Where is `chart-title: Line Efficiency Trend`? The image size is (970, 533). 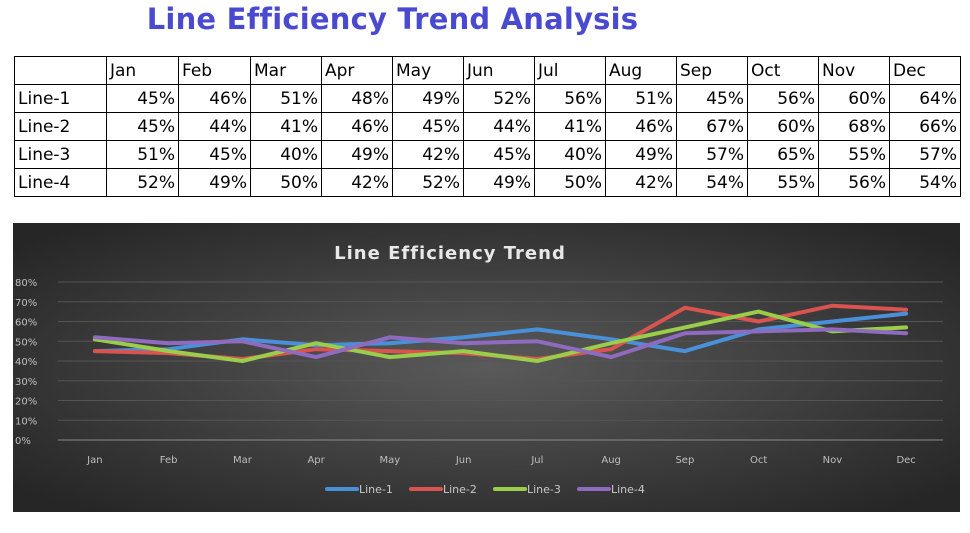 chart-title: Line Efficiency Trend is located at coordinates (450, 253).